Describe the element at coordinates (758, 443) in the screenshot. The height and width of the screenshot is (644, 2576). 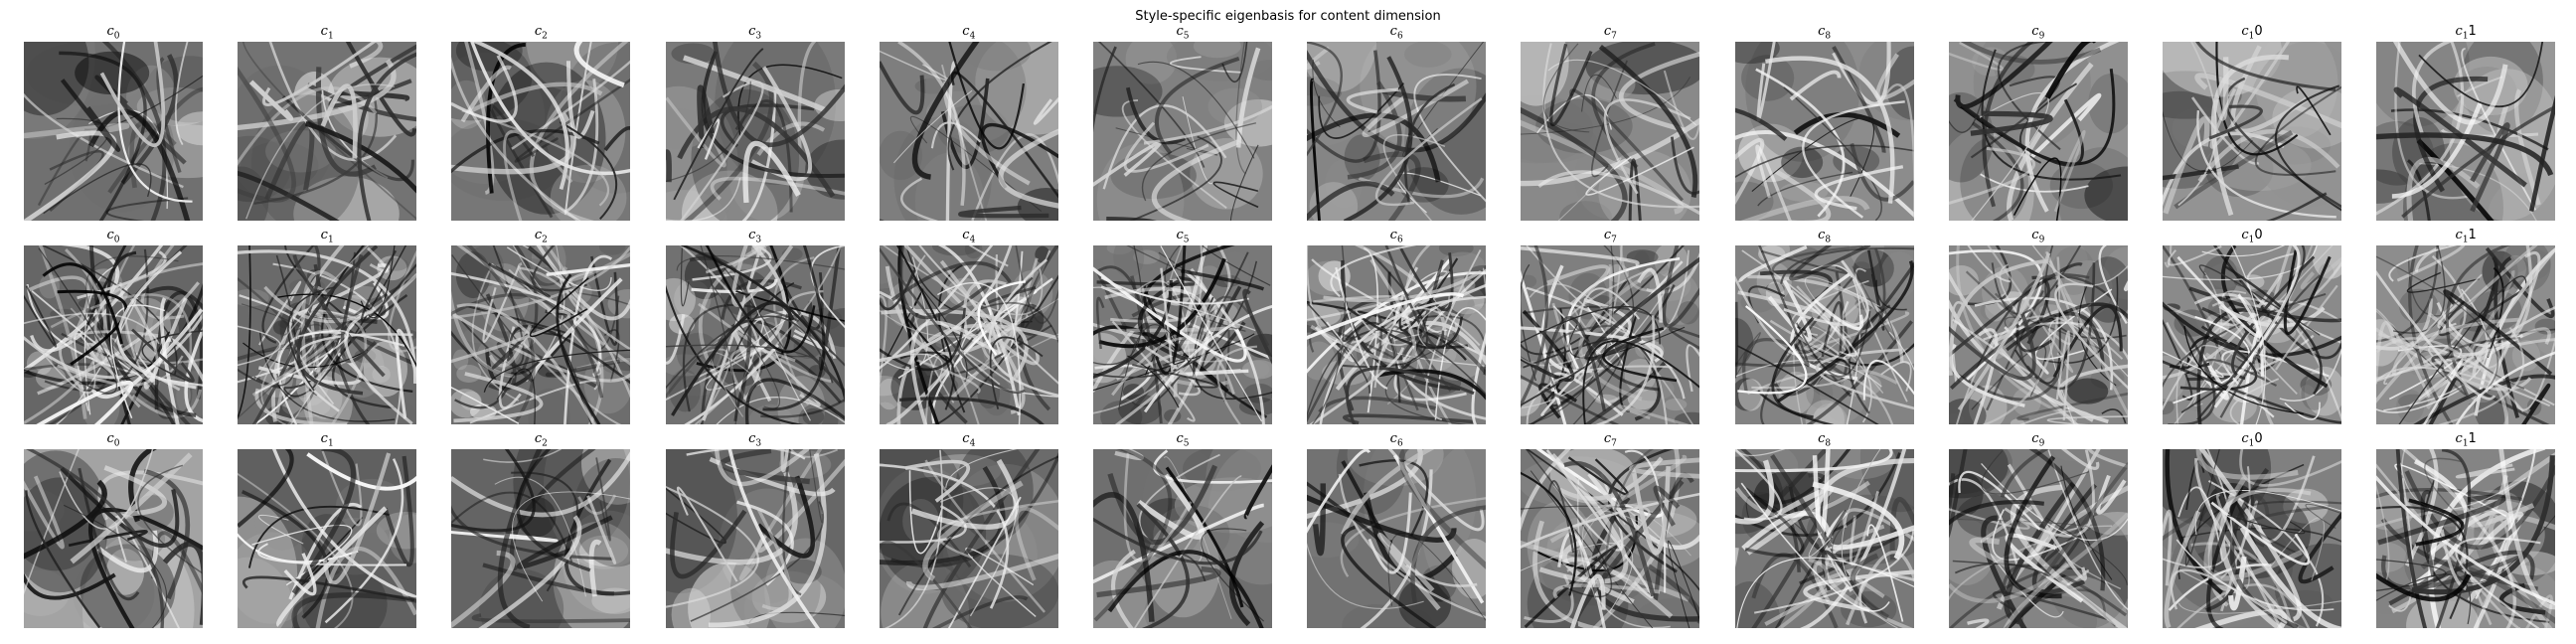
I see `label-subscript: 3` at that location.